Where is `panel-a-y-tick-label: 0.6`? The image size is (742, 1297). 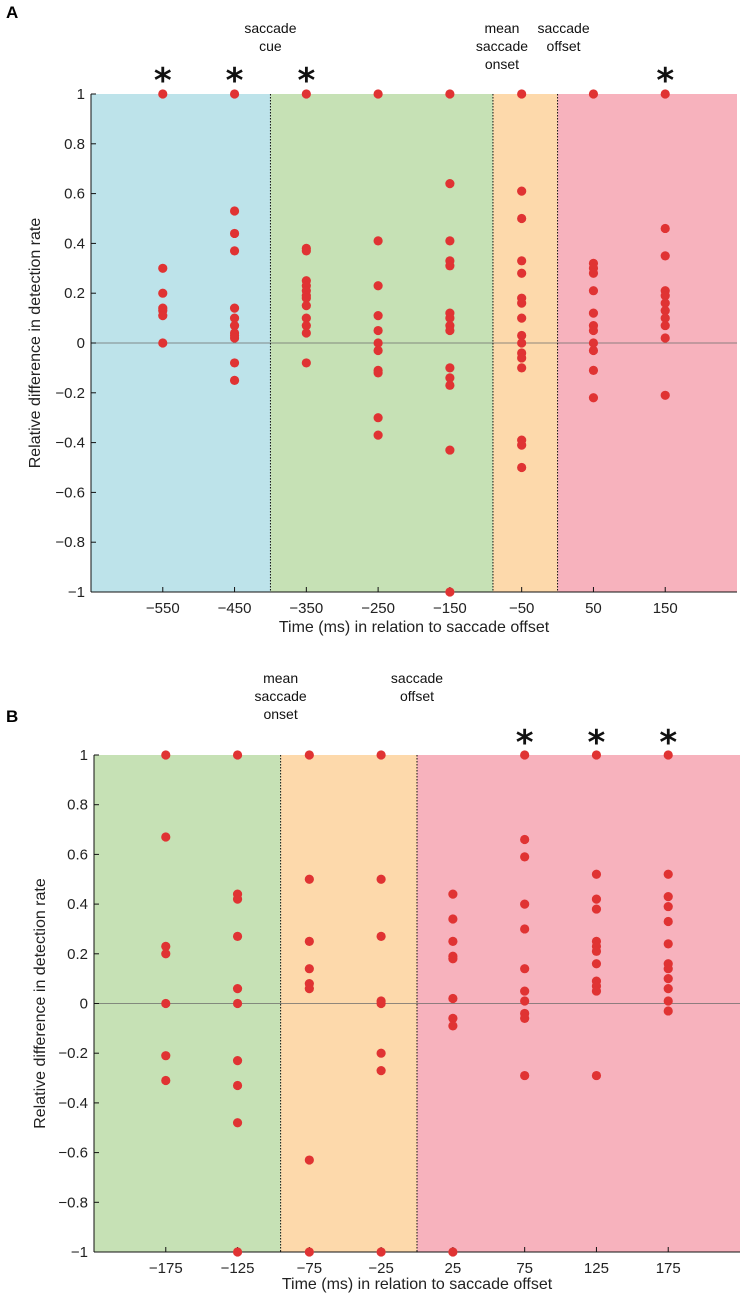
panel-a-y-tick-label: 0.6 is located at coordinates (74, 194).